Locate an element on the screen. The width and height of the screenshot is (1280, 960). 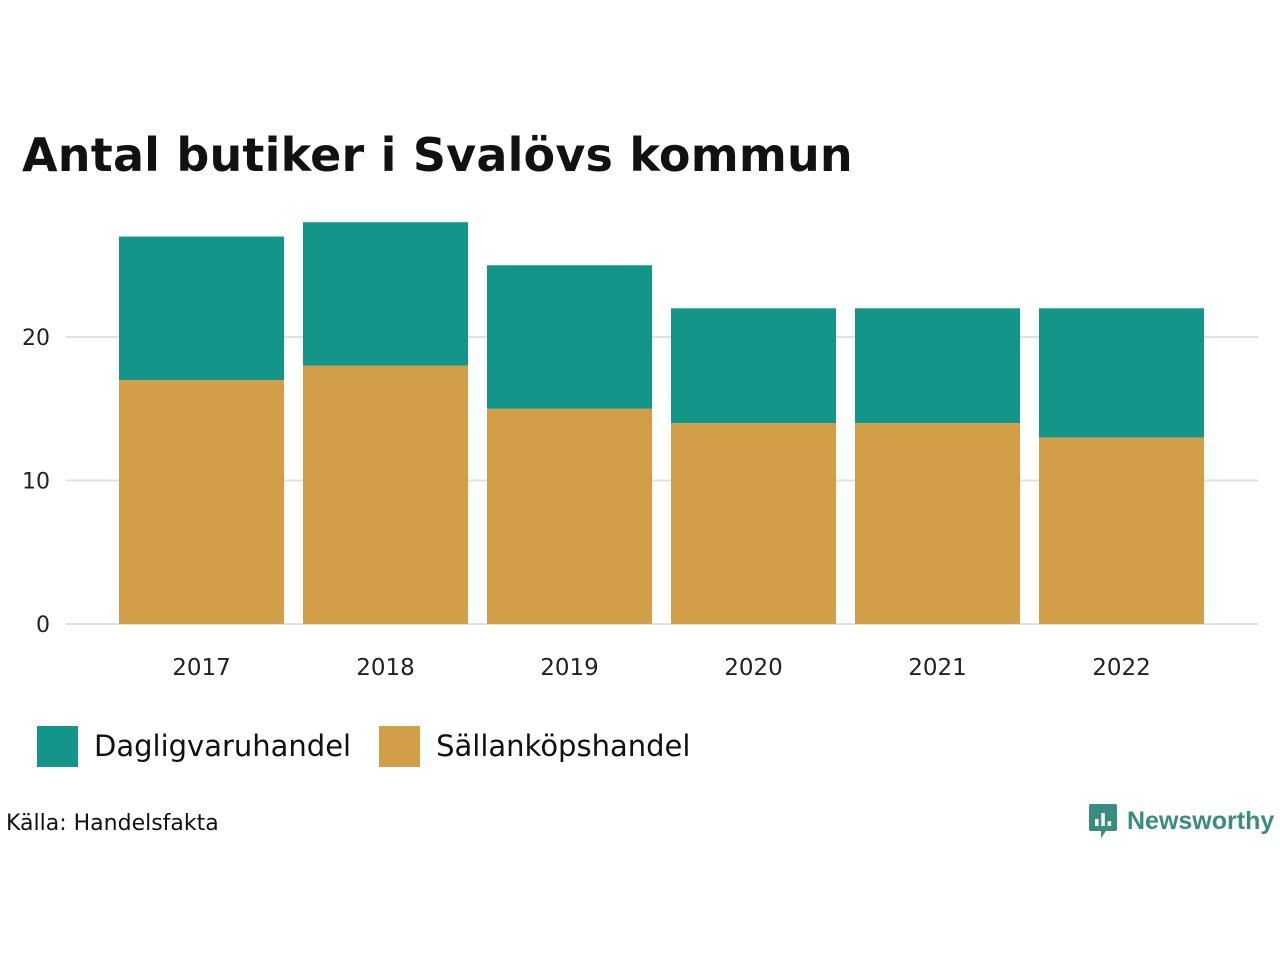
legend: Dagligvaruhandel Sällanköpshandel is located at coordinates (377, 746).